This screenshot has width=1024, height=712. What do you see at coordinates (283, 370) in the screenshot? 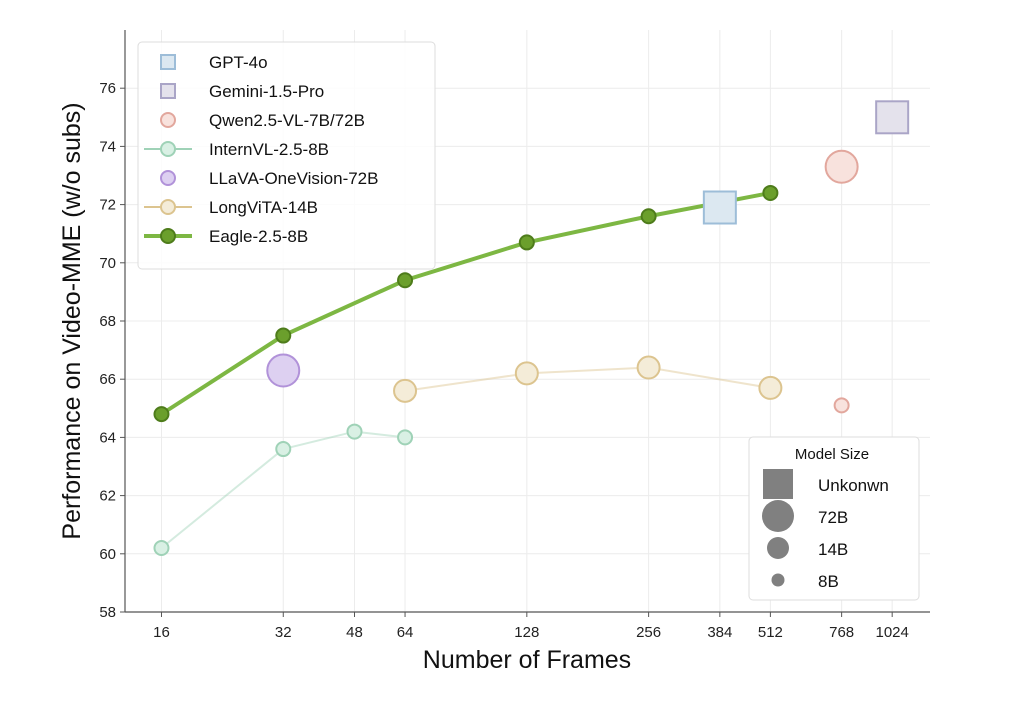
I see `llava-onevision-72b-point` at bounding box center [283, 370].